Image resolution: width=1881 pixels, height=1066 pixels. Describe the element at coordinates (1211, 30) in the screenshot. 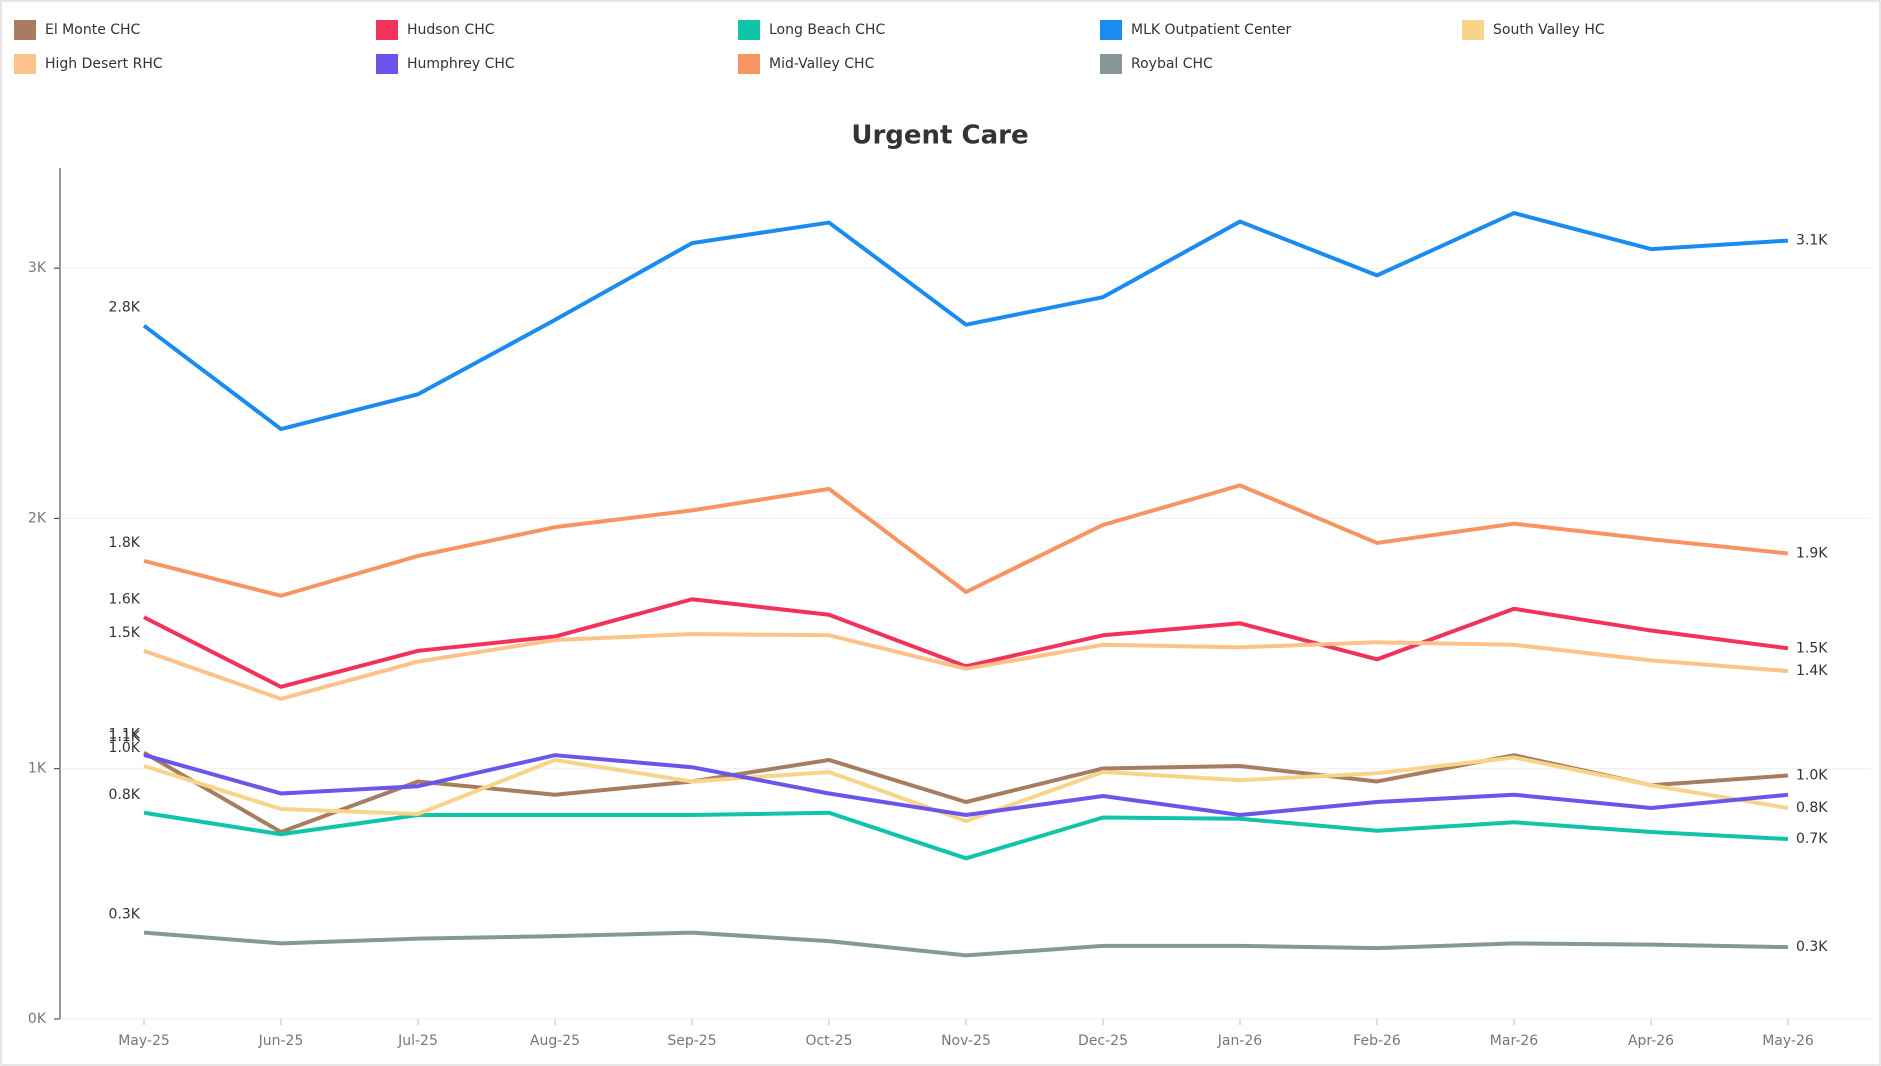

I see `legend-label: MLK Outpatient Center` at that location.